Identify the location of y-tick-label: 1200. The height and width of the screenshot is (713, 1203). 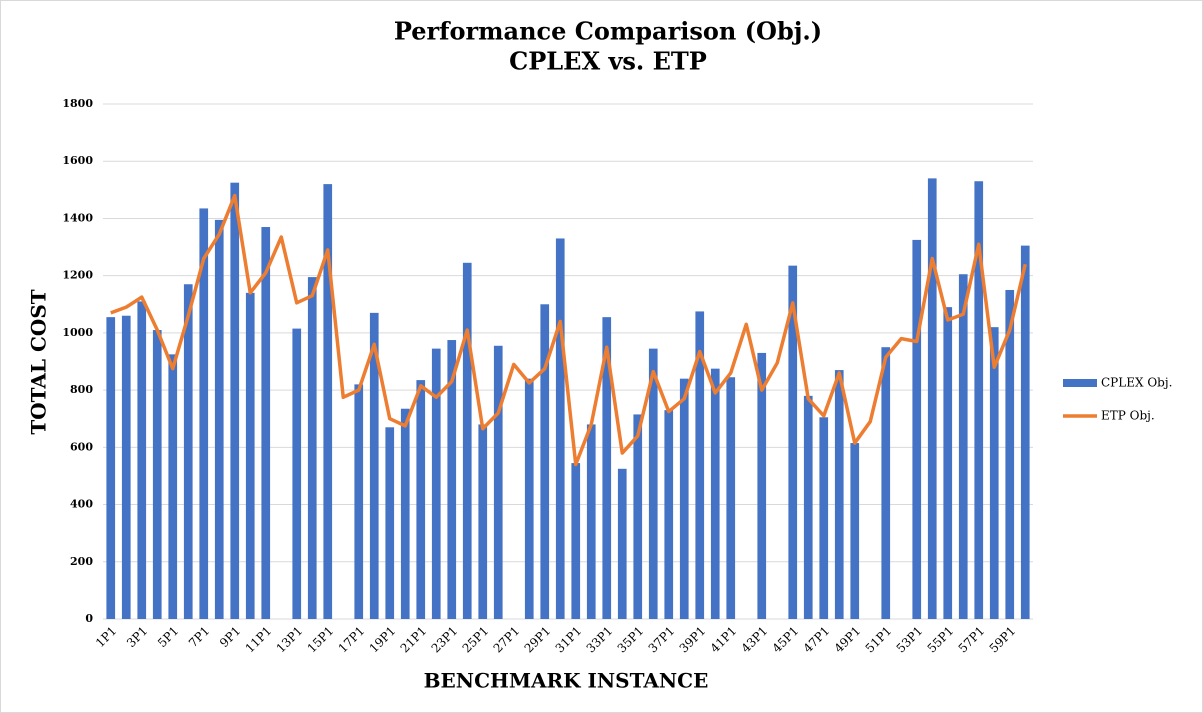
(77, 275).